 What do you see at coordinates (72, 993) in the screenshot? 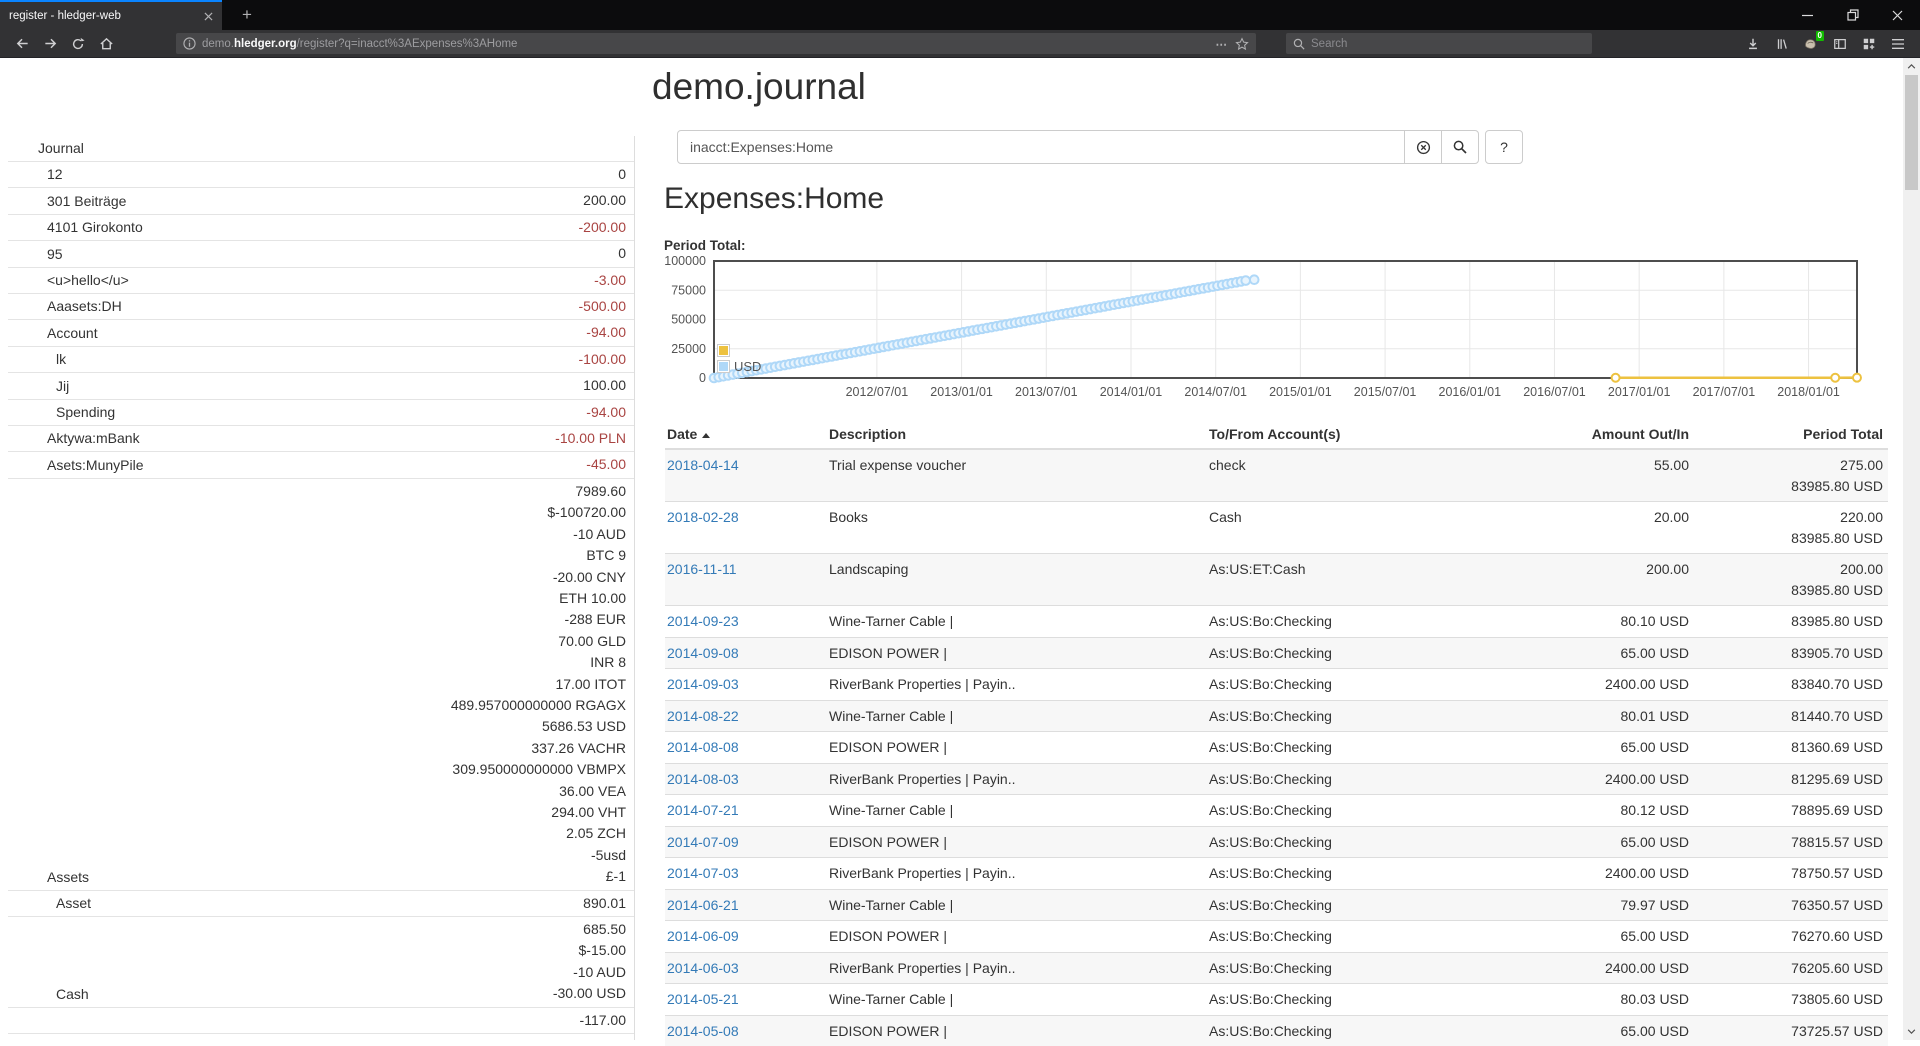
I see `sidebar-account-link: Cash` at bounding box center [72, 993].